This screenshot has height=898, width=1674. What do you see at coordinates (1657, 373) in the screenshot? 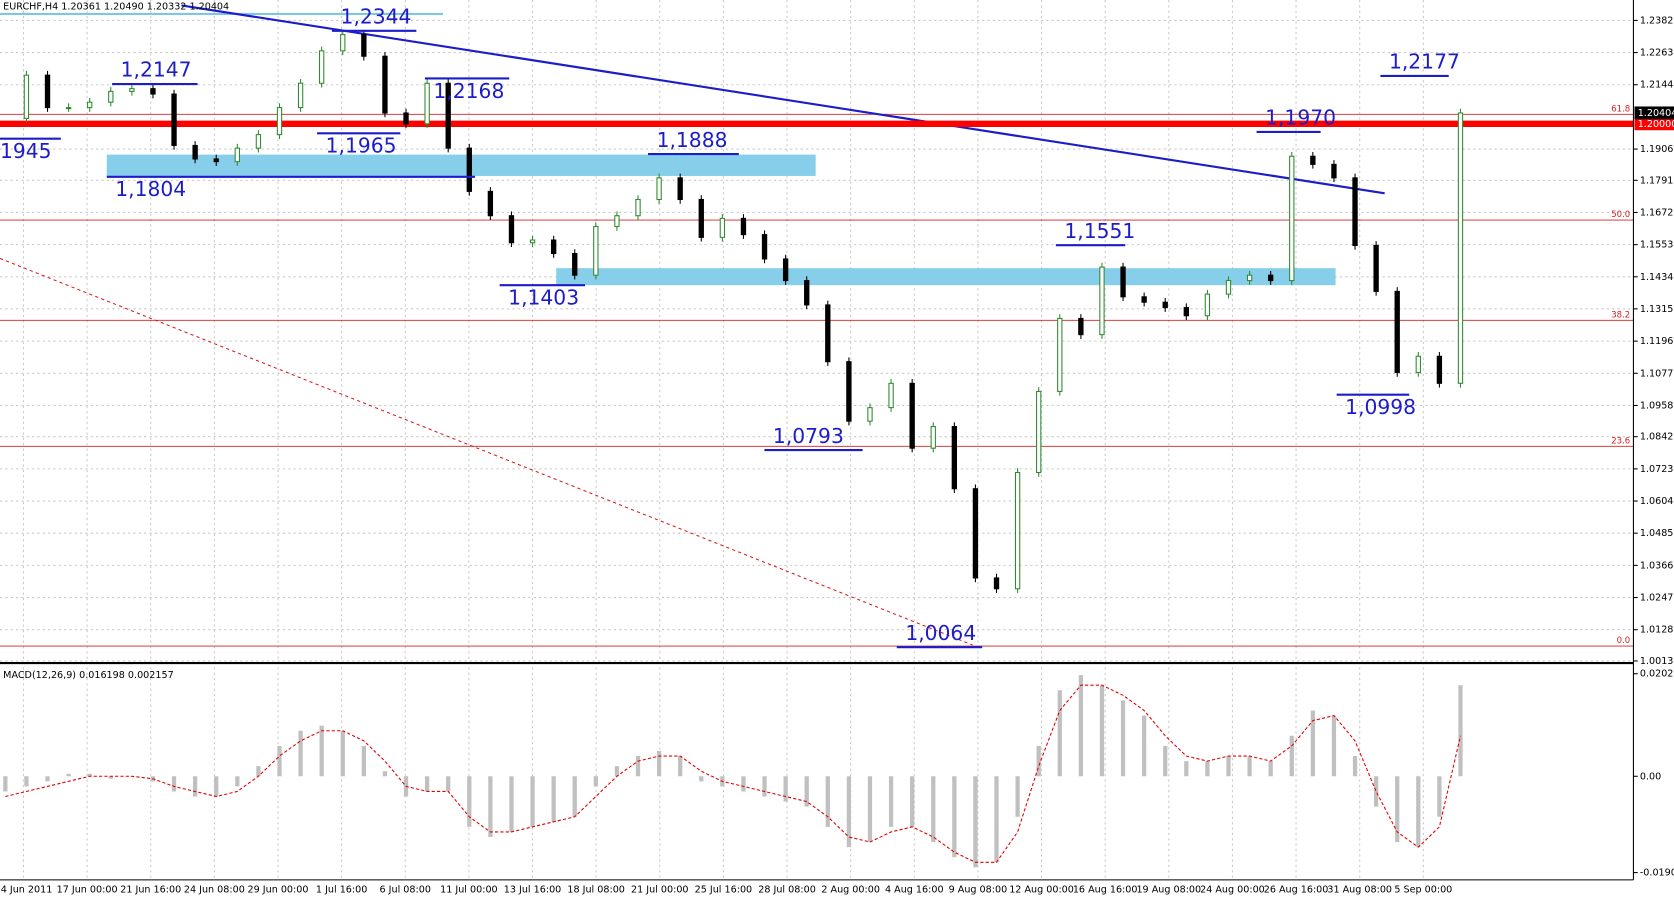
I see `y-tick-label: 1.10770` at bounding box center [1657, 373].